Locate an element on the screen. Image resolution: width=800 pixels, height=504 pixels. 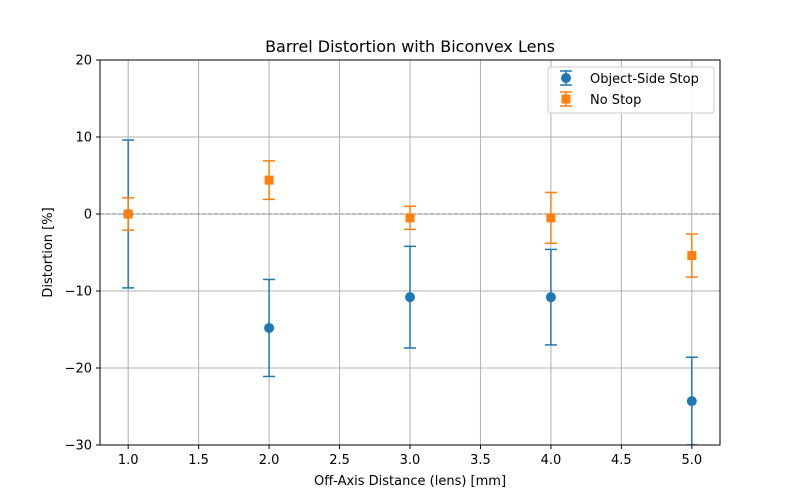
y-axis-ticks: −30 −20 −10 0 10 20 is located at coordinates (82, 254).